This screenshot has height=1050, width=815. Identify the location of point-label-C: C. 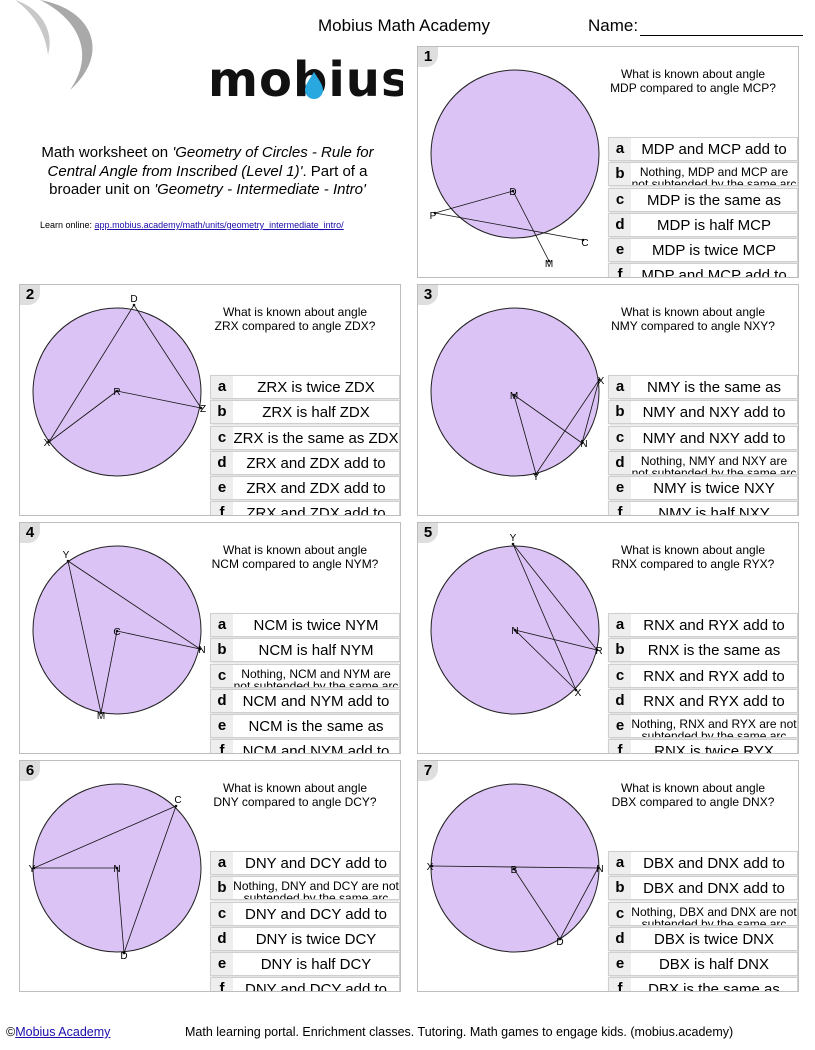
(116, 632).